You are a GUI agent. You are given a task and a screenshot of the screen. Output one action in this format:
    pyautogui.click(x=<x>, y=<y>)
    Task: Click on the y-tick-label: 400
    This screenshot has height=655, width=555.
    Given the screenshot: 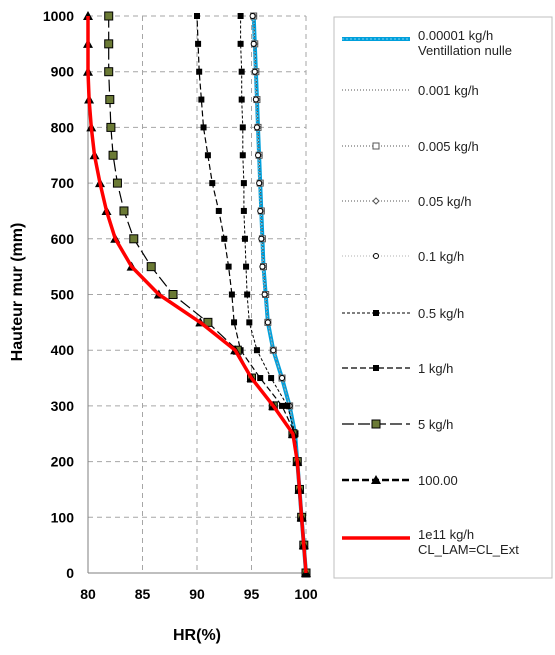 What is the action you would take?
    pyautogui.click(x=63, y=350)
    